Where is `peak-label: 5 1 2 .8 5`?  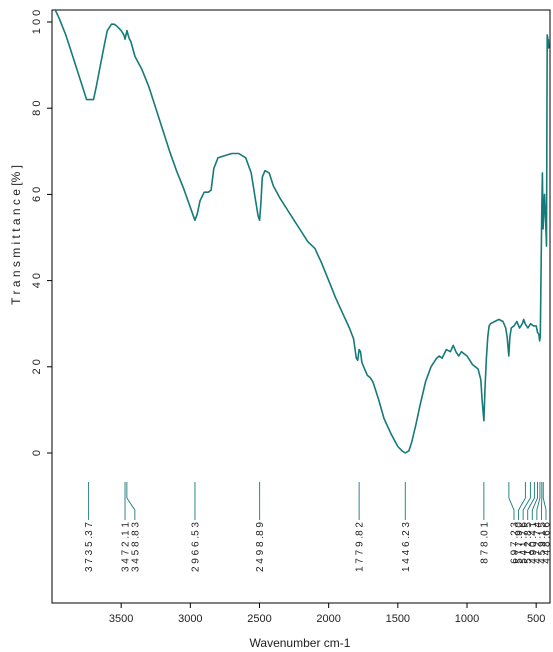
peak-label: 5 1 2 .8 5 is located at coordinates (528, 543).